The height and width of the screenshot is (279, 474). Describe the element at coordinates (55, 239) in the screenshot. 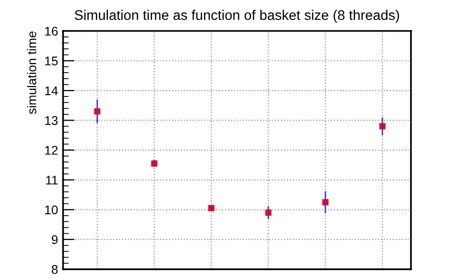

I see `y-tick-label: 9` at that location.